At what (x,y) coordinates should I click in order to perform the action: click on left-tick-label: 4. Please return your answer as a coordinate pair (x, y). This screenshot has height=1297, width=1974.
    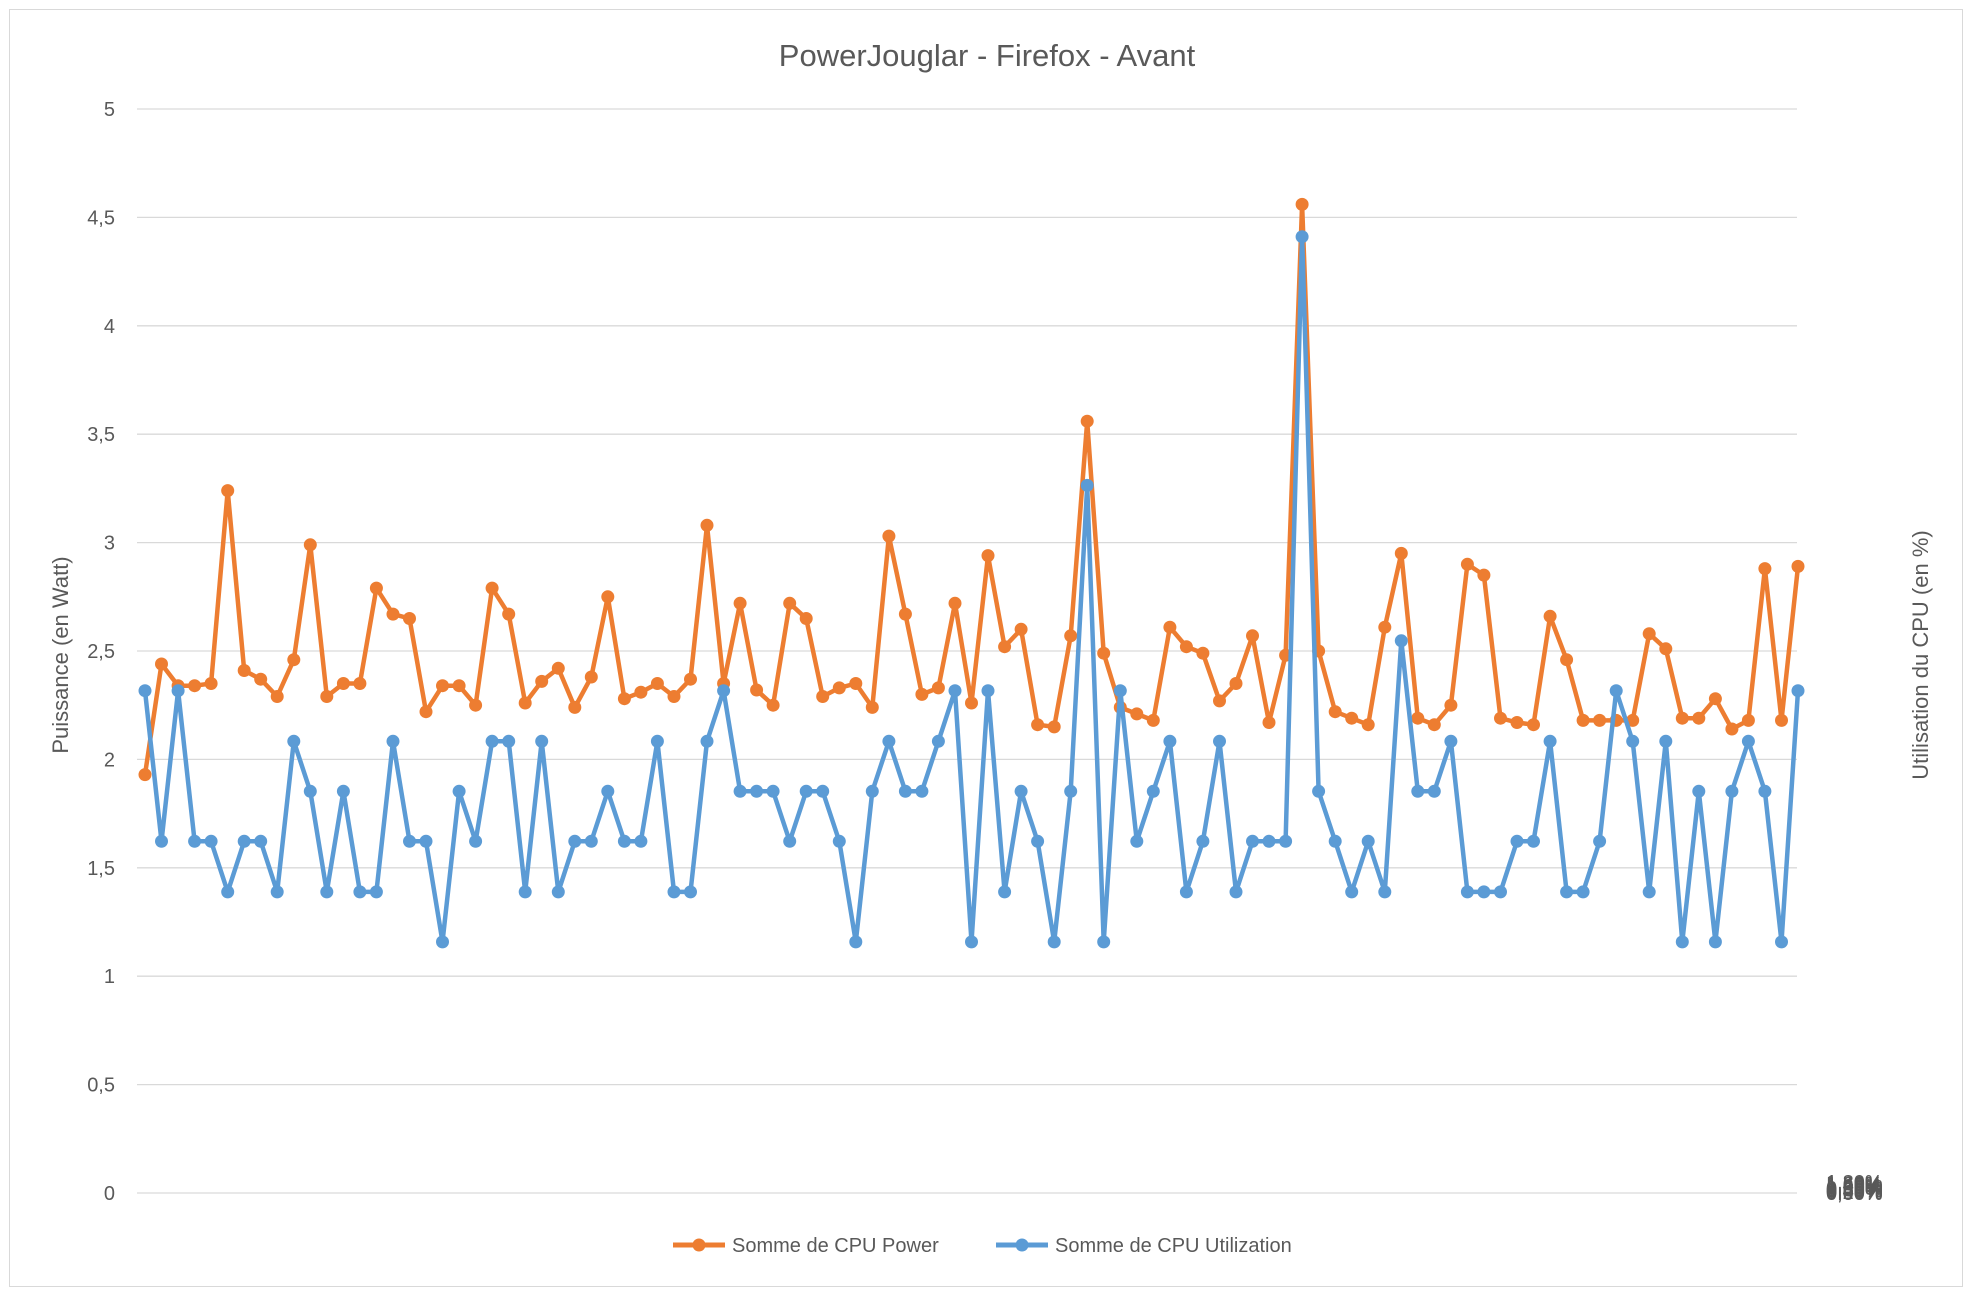
    Looking at the image, I should click on (109, 327).